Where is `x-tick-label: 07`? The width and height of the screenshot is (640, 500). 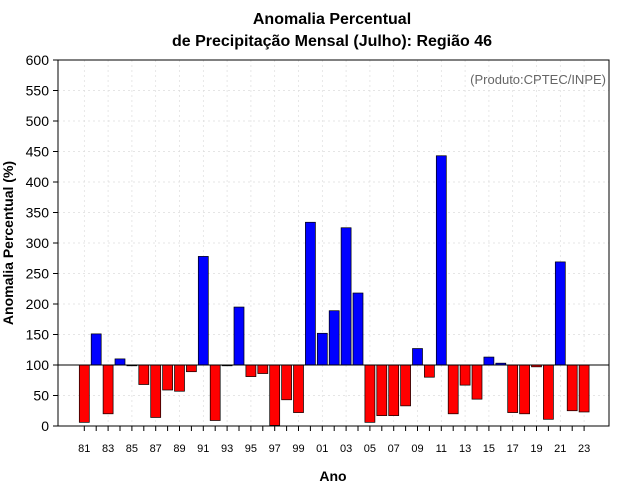 x-tick-label: 07 is located at coordinates (394, 449).